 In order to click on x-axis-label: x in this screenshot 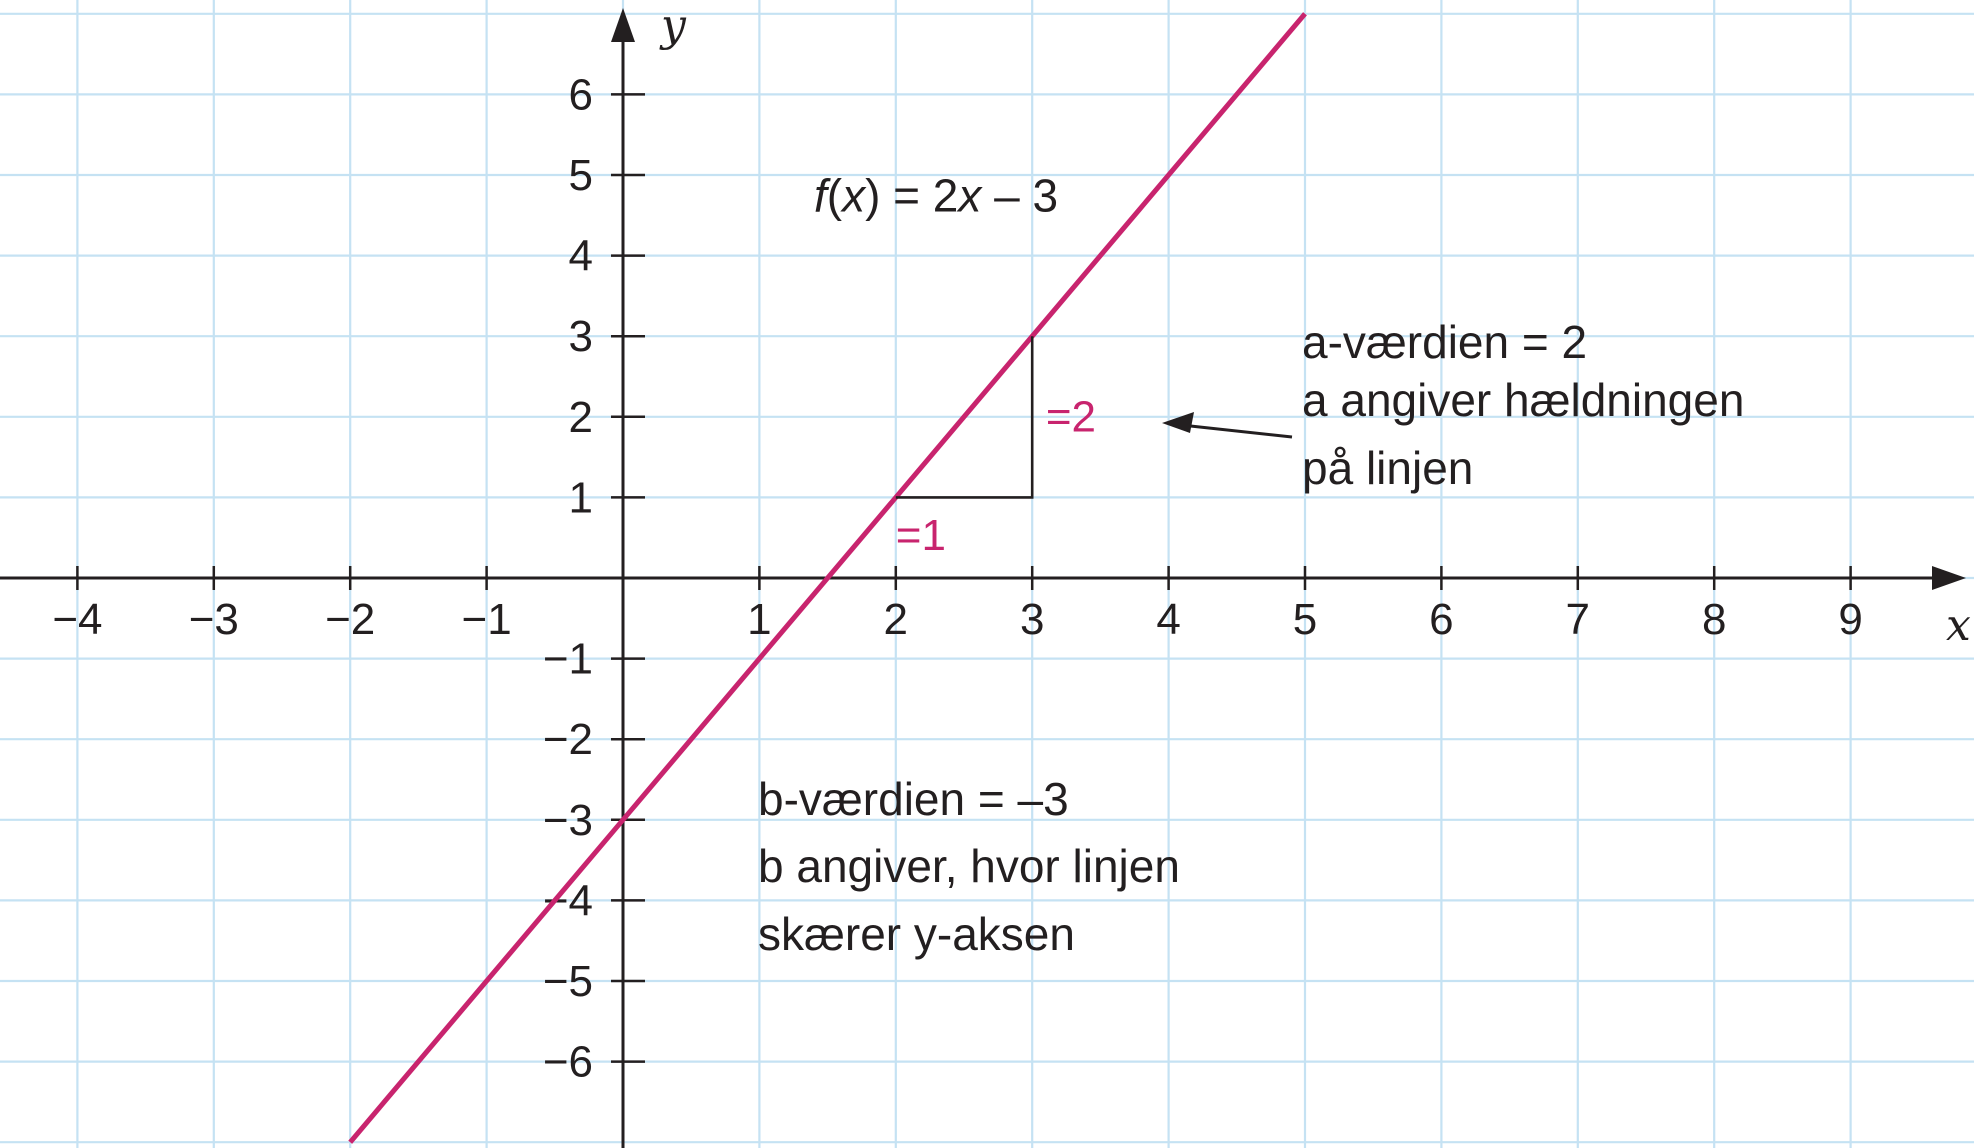, I will do `click(1958, 625)`.